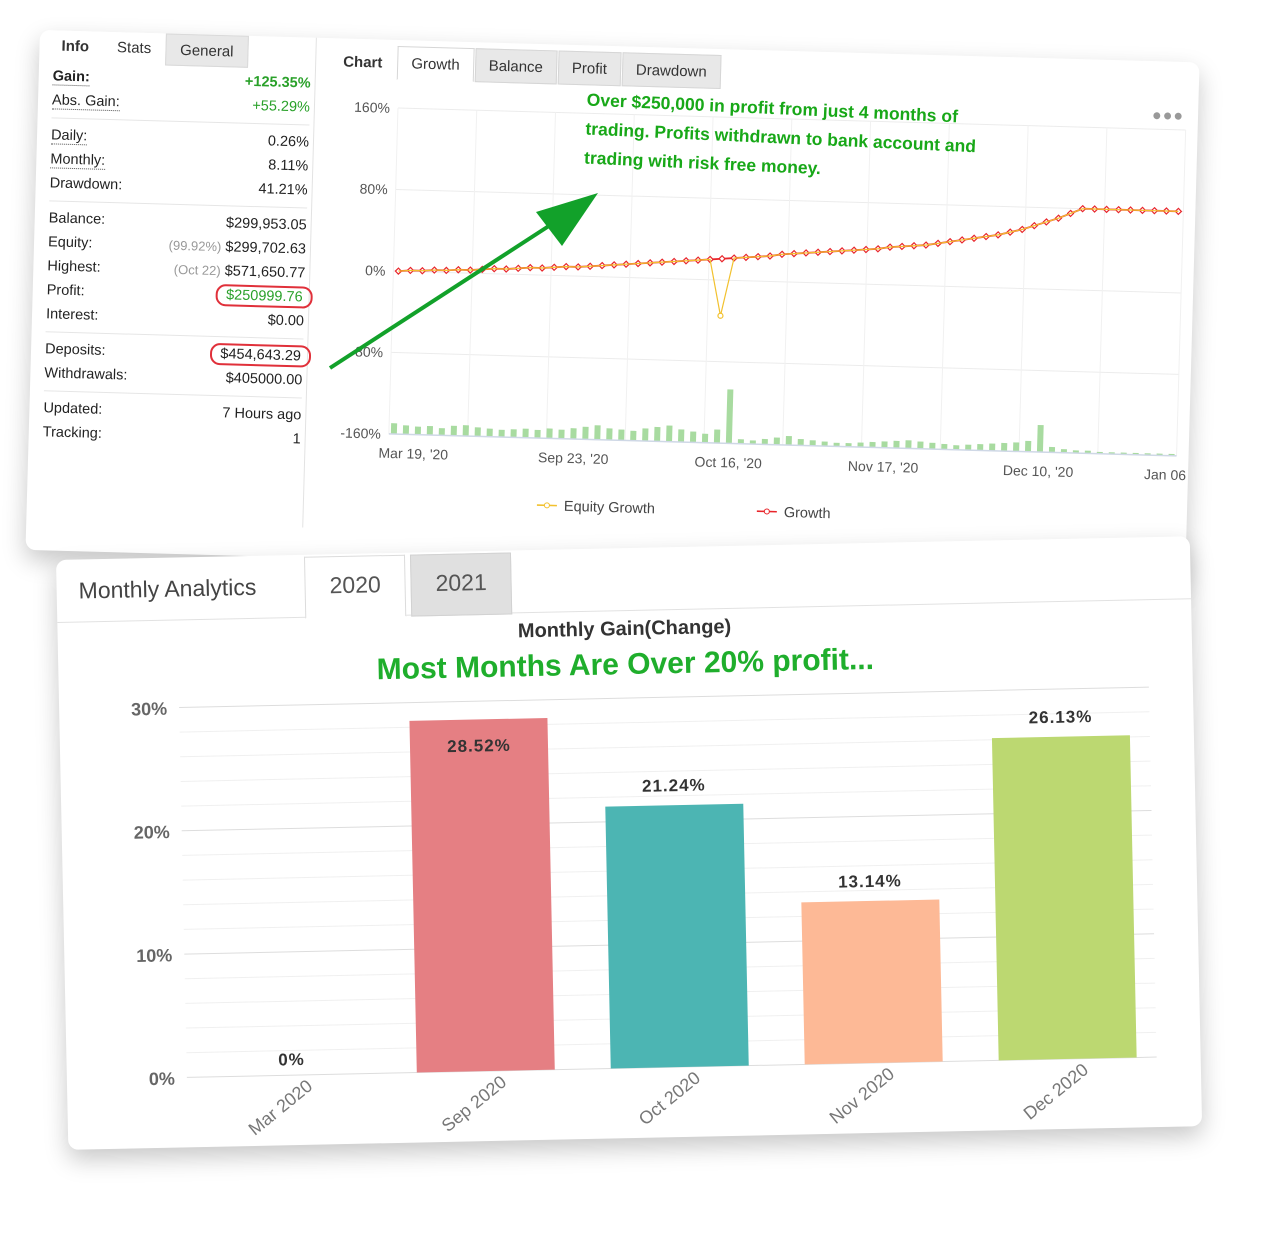 The height and width of the screenshot is (1245, 1266). Describe the element at coordinates (677, 936) in the screenshot. I see `bar-oct-2020` at that location.